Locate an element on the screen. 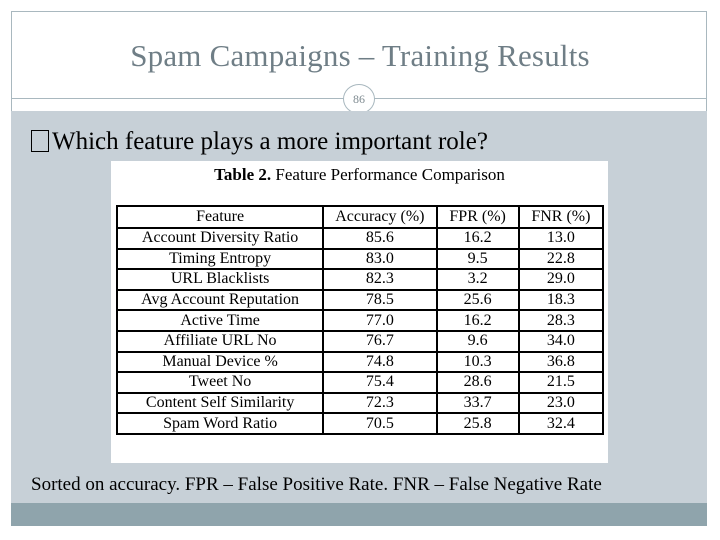 Image resolution: width=720 pixels, height=540 pixels. table-row: Account Diversity Ratio 85.6 16.2 13.0 is located at coordinates (360, 238).